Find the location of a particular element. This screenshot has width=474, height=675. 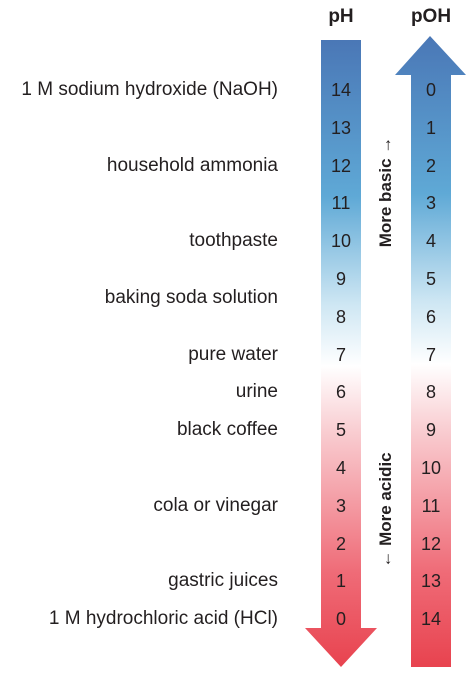

ph-value: 4 is located at coordinates (340, 468).